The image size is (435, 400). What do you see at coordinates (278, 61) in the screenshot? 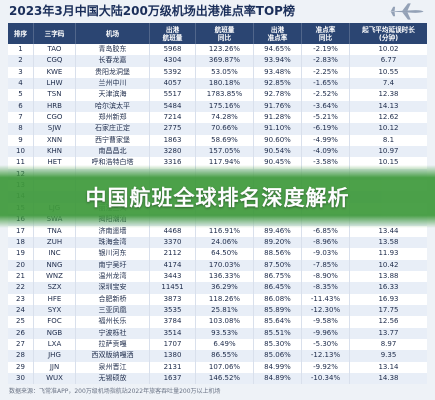
I see `cell-on-time-rate: 93.94%` at bounding box center [278, 61].